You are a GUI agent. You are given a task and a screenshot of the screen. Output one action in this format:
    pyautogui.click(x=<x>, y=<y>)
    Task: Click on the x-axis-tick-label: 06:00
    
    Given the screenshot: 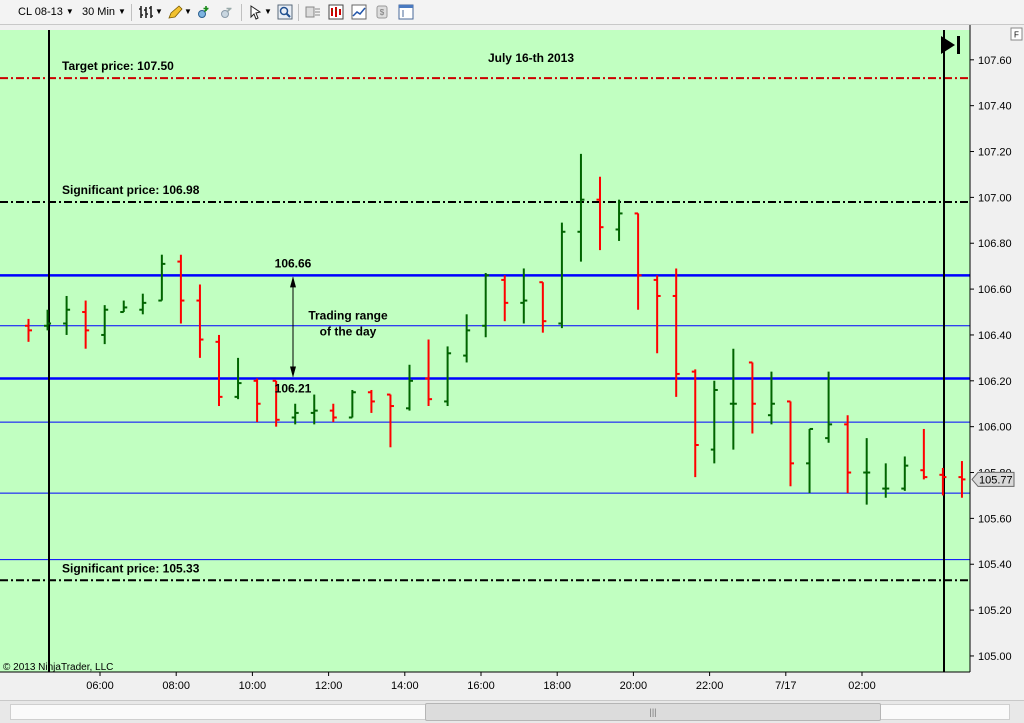 What is the action you would take?
    pyautogui.click(x=100, y=686)
    